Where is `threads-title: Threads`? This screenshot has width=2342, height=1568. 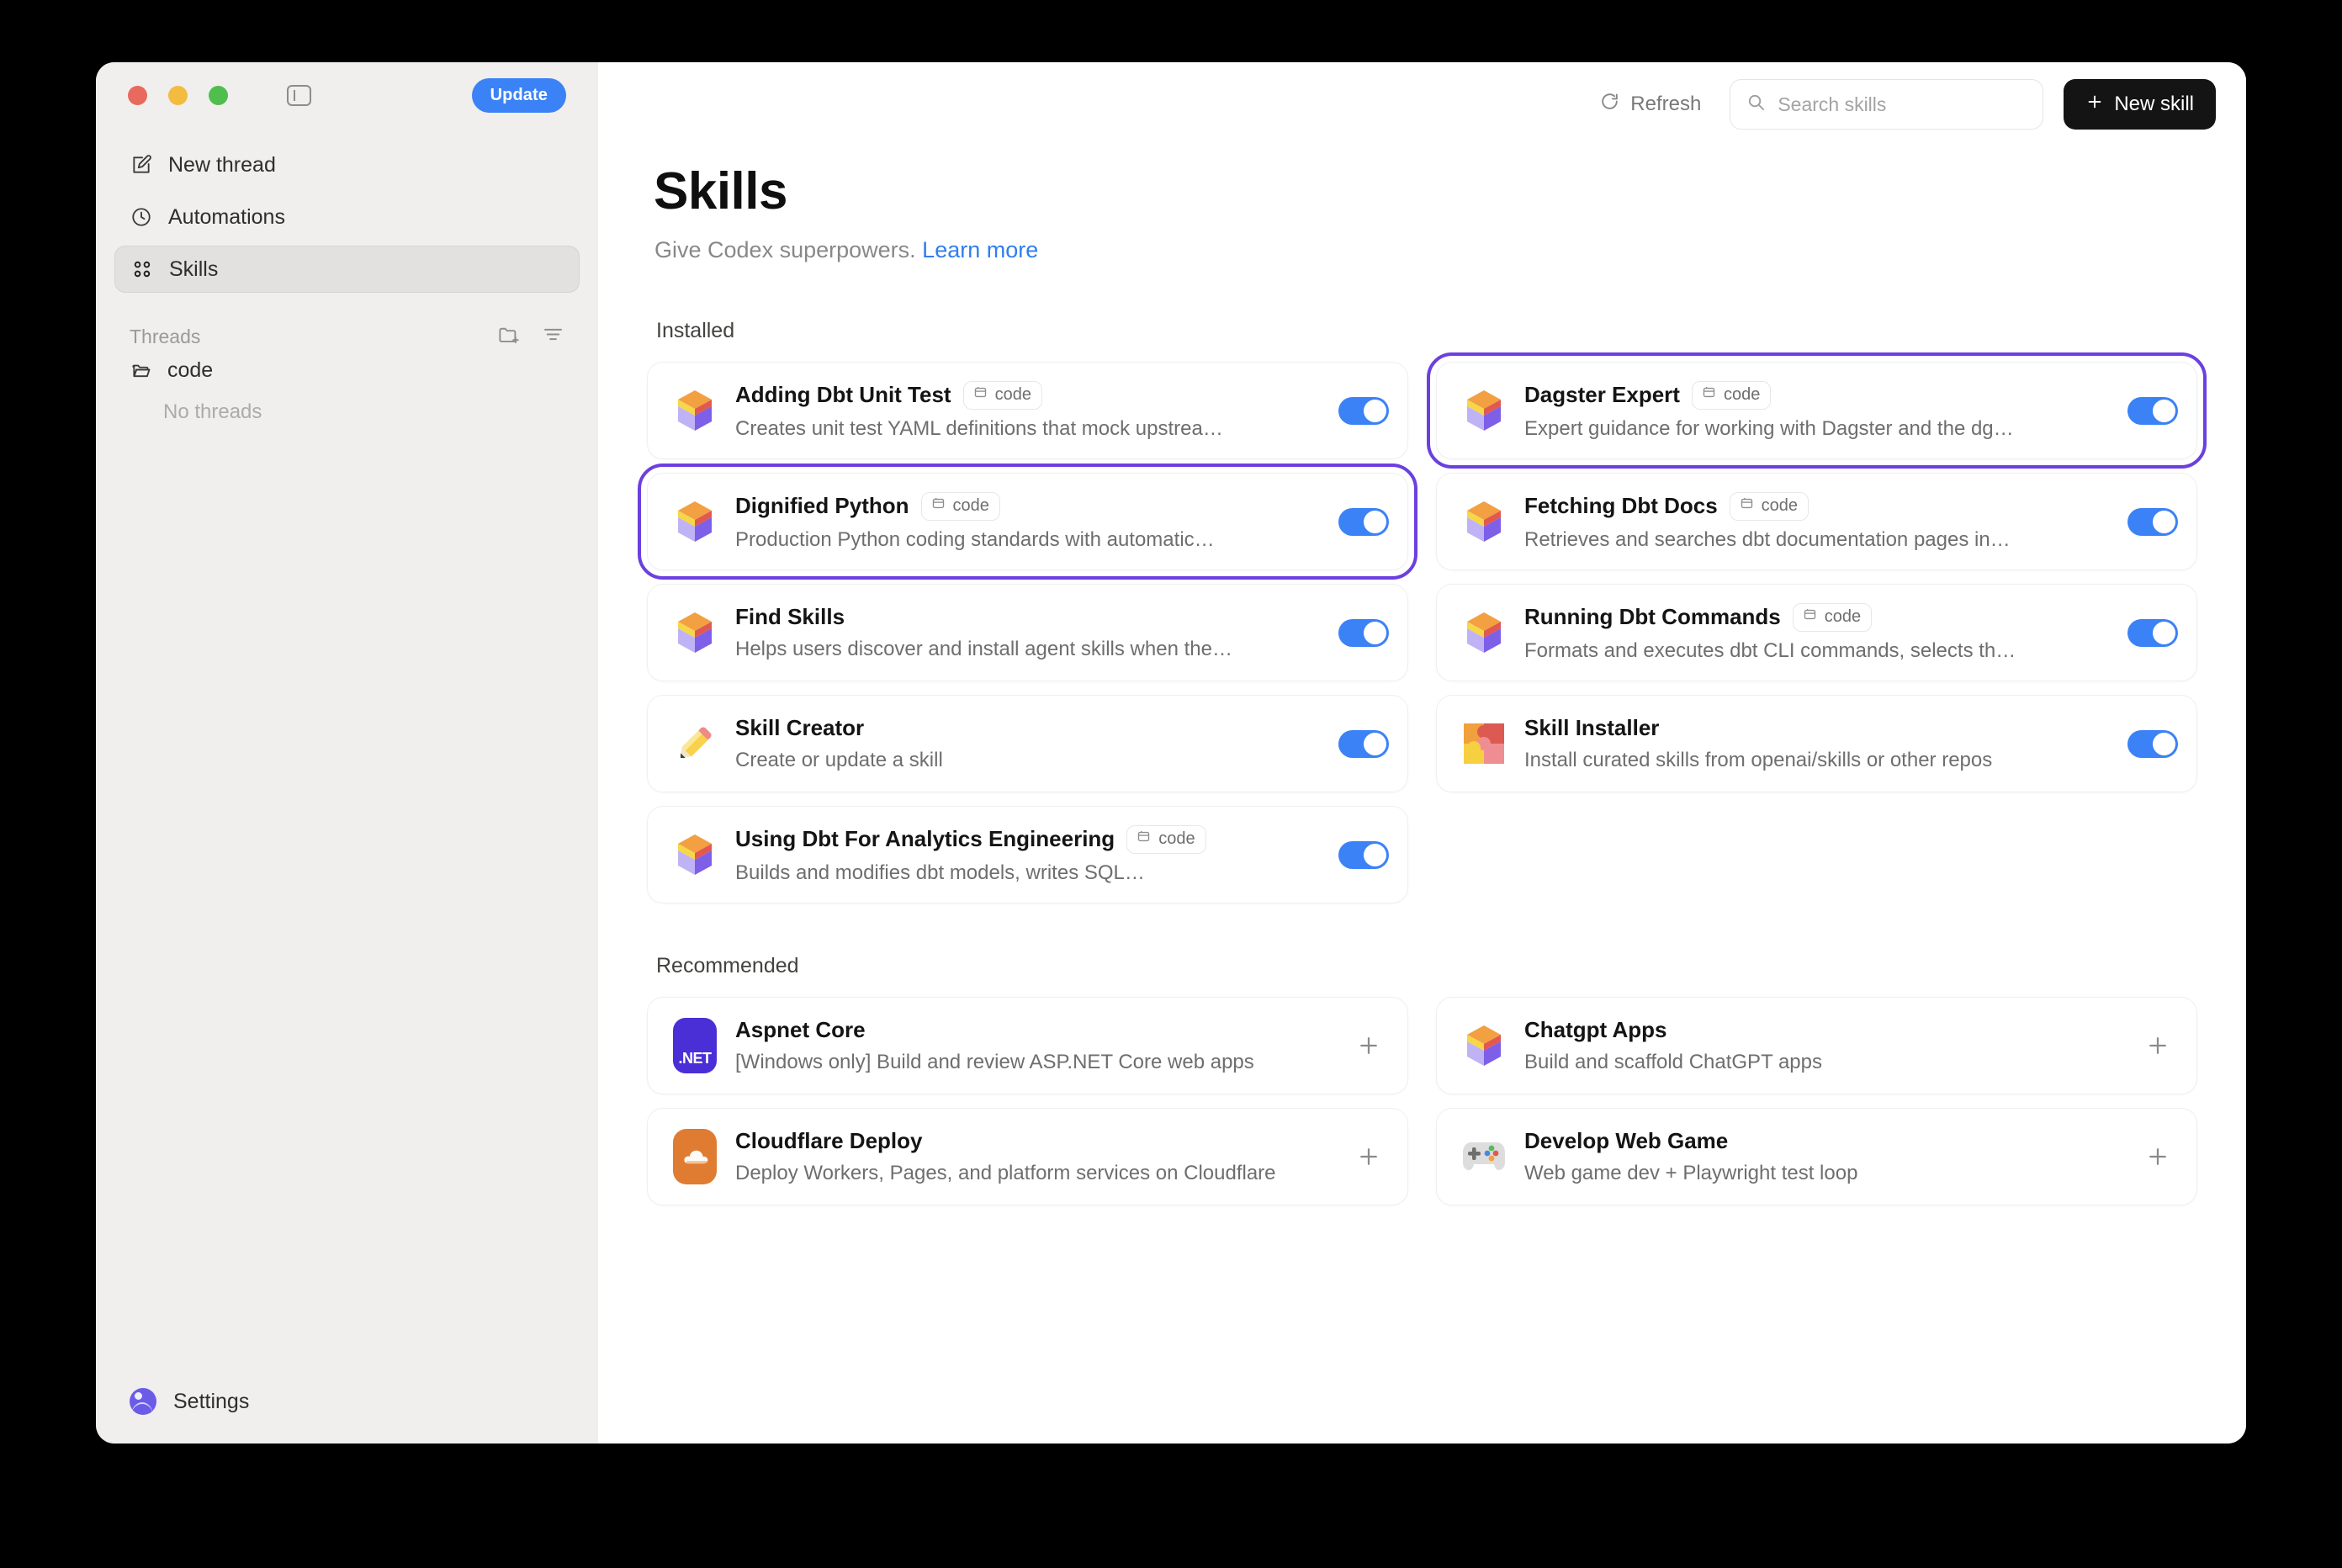 threads-title: Threads is located at coordinates (165, 336).